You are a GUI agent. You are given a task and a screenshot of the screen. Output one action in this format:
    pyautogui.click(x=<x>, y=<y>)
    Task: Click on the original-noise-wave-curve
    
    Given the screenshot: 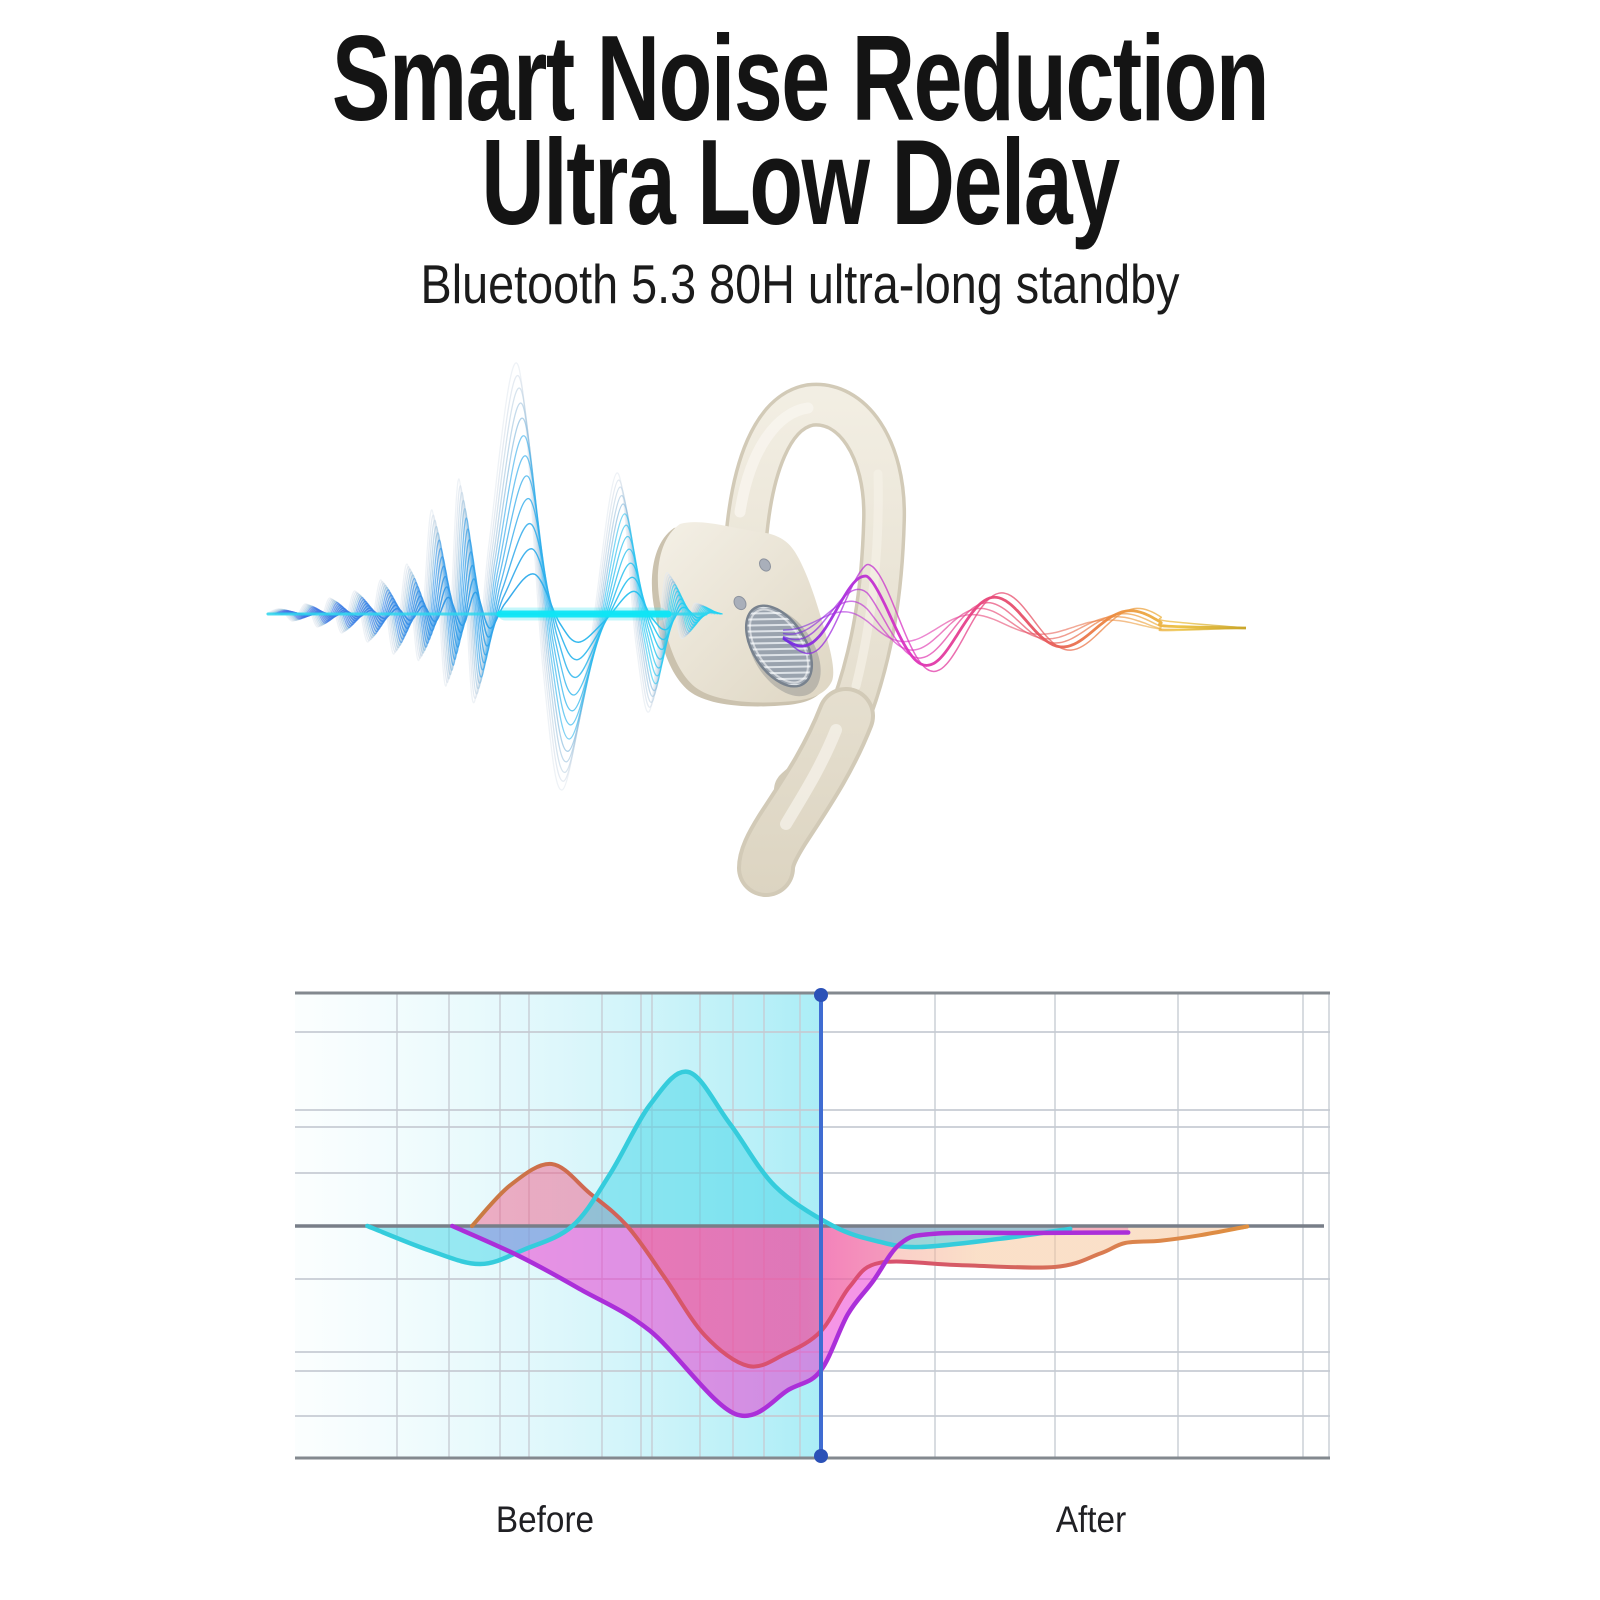 What is the action you would take?
    pyautogui.click(x=719, y=1168)
    